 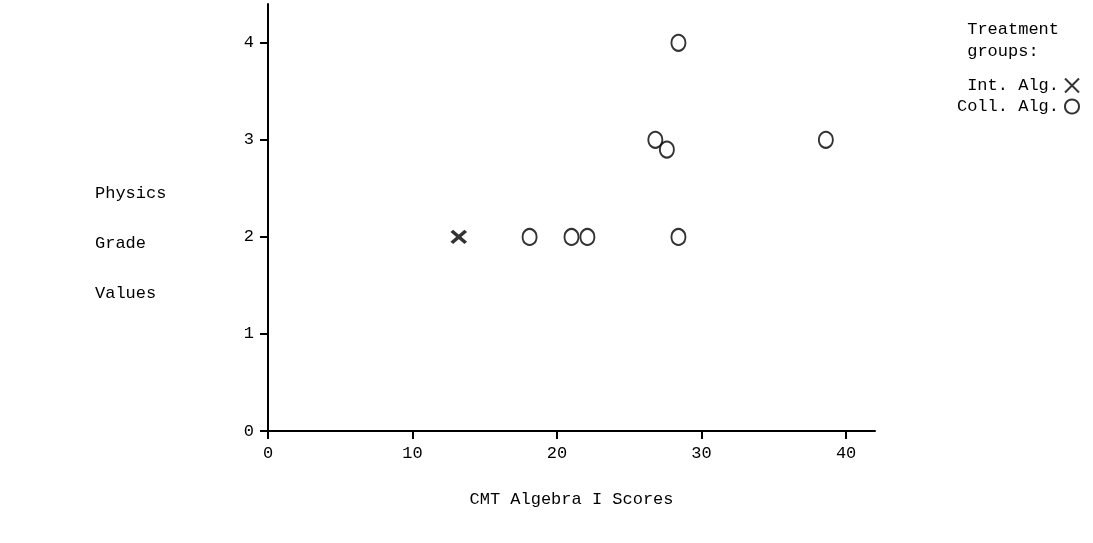 What do you see at coordinates (412, 453) in the screenshot?
I see `x-tick-label: 10` at bounding box center [412, 453].